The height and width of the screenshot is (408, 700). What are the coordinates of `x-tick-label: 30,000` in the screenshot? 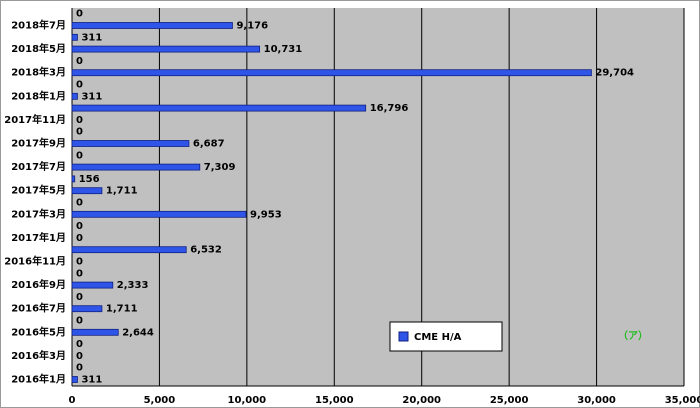 It's located at (596, 400).